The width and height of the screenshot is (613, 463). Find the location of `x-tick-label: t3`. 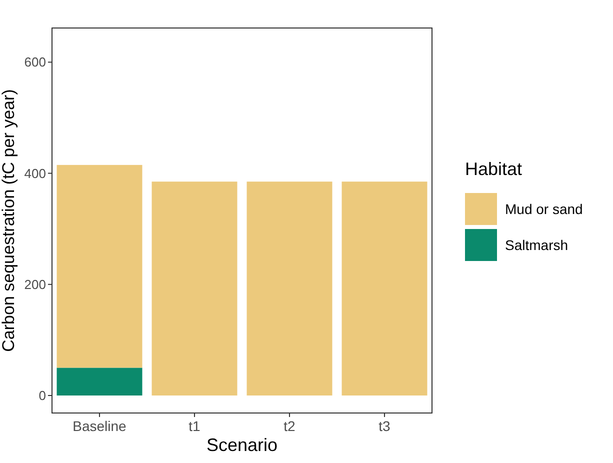

x-tick-label: t3 is located at coordinates (384, 426).